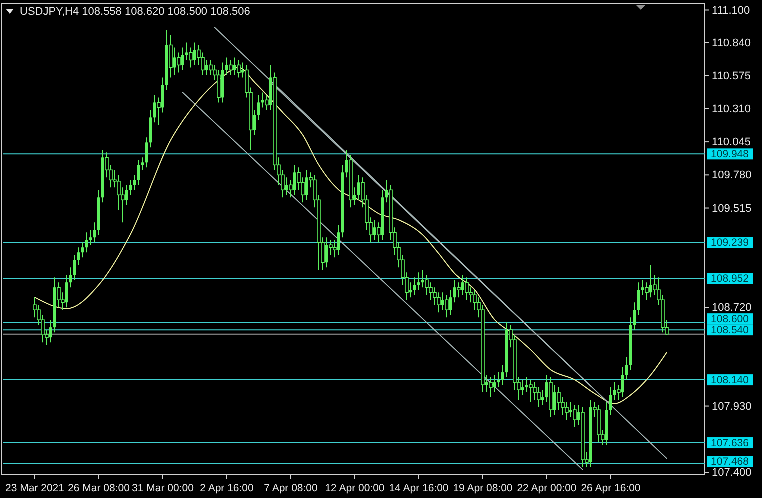  Describe the element at coordinates (732, 208) in the screenshot. I see `y-tick-label: 109.515` at that location.